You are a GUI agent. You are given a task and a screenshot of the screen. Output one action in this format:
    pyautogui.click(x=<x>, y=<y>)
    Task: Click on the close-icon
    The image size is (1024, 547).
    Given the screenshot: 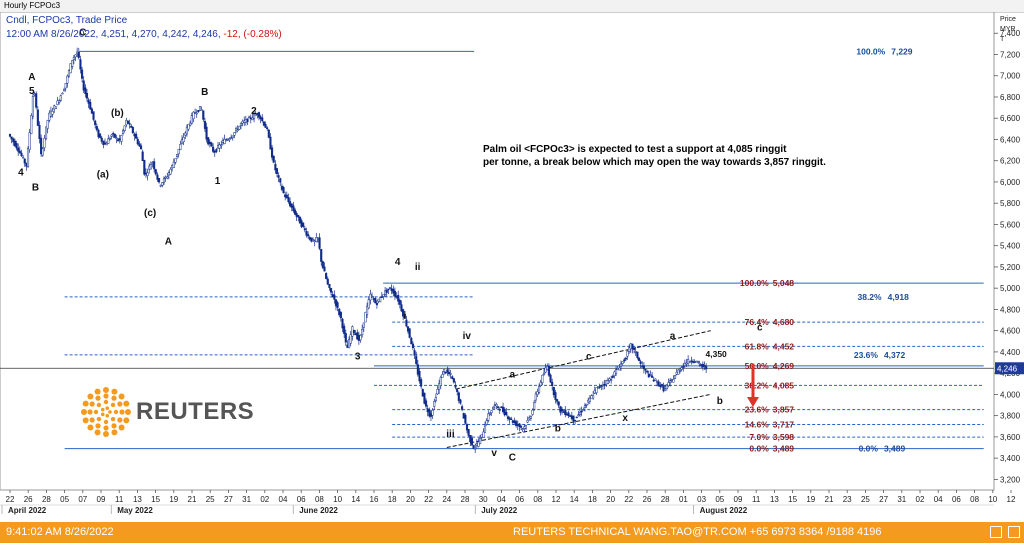 What is the action you would take?
    pyautogui.click(x=1014, y=532)
    